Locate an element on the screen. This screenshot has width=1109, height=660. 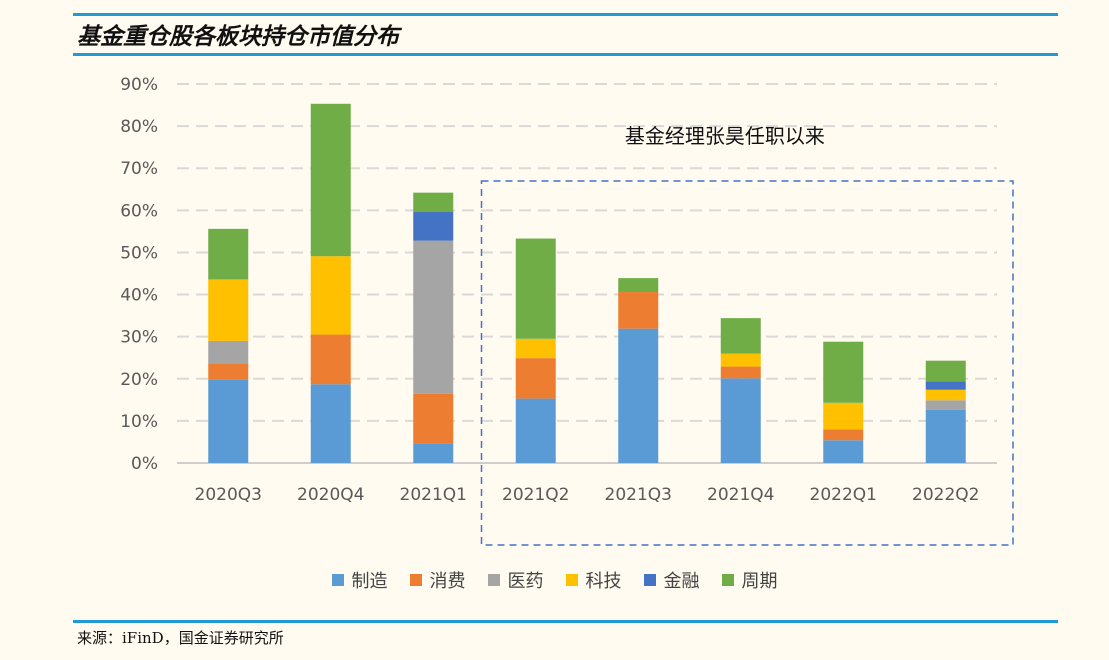
title-rule is located at coordinates (565, 54).